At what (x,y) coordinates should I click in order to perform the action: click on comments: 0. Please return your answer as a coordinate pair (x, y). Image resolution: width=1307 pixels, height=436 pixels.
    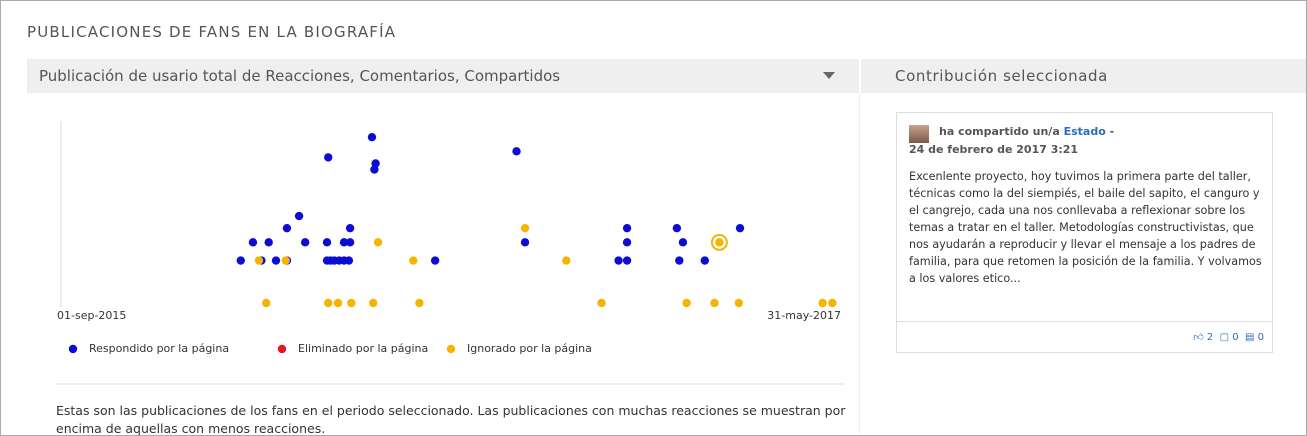
    Looking at the image, I should click on (1235, 337).